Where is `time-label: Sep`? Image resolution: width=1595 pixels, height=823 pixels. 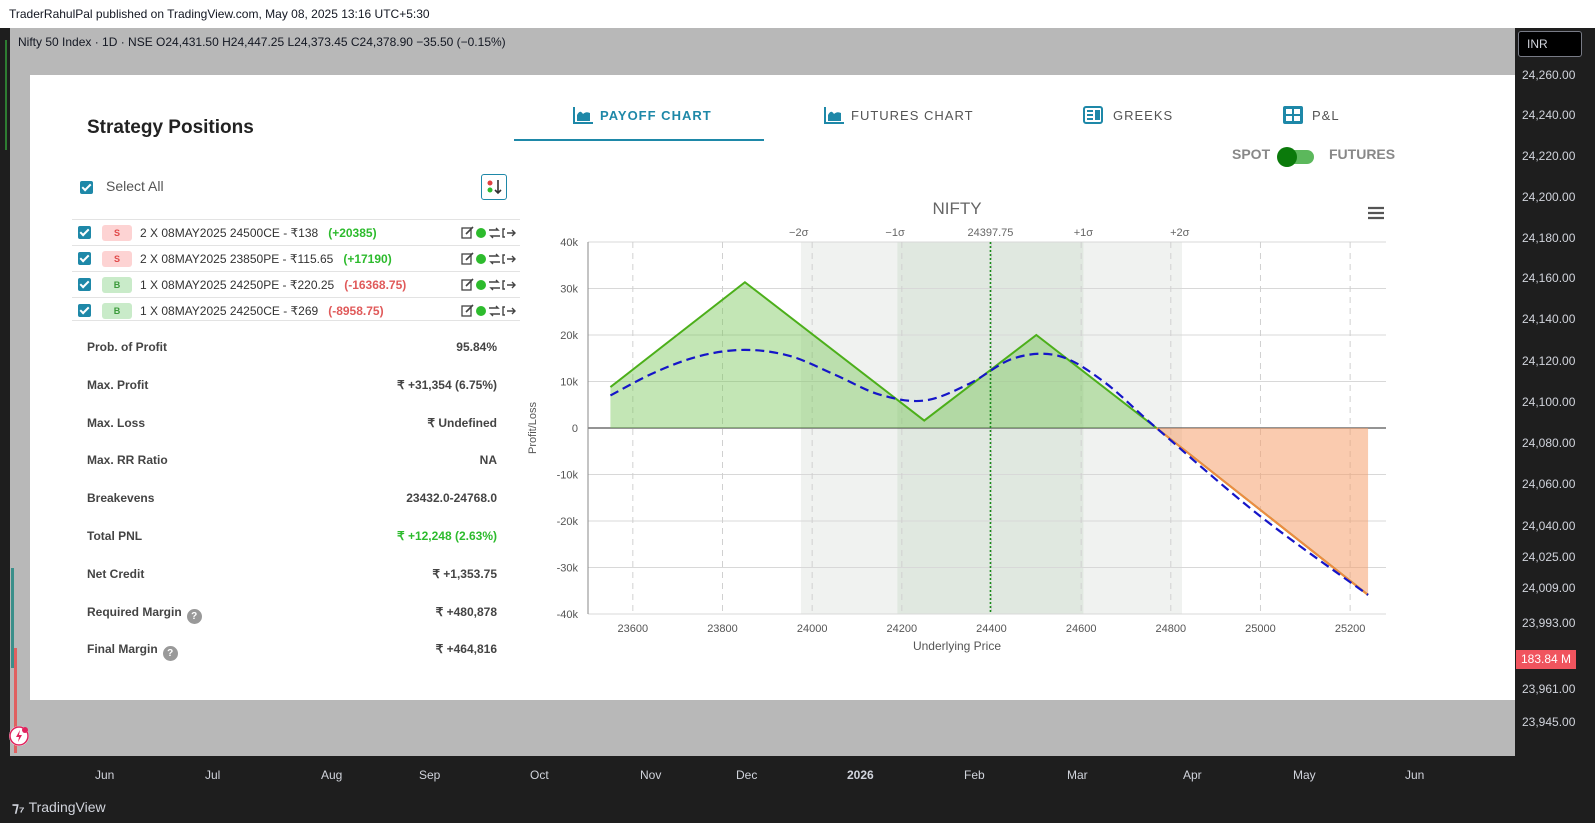 time-label: Sep is located at coordinates (430, 775).